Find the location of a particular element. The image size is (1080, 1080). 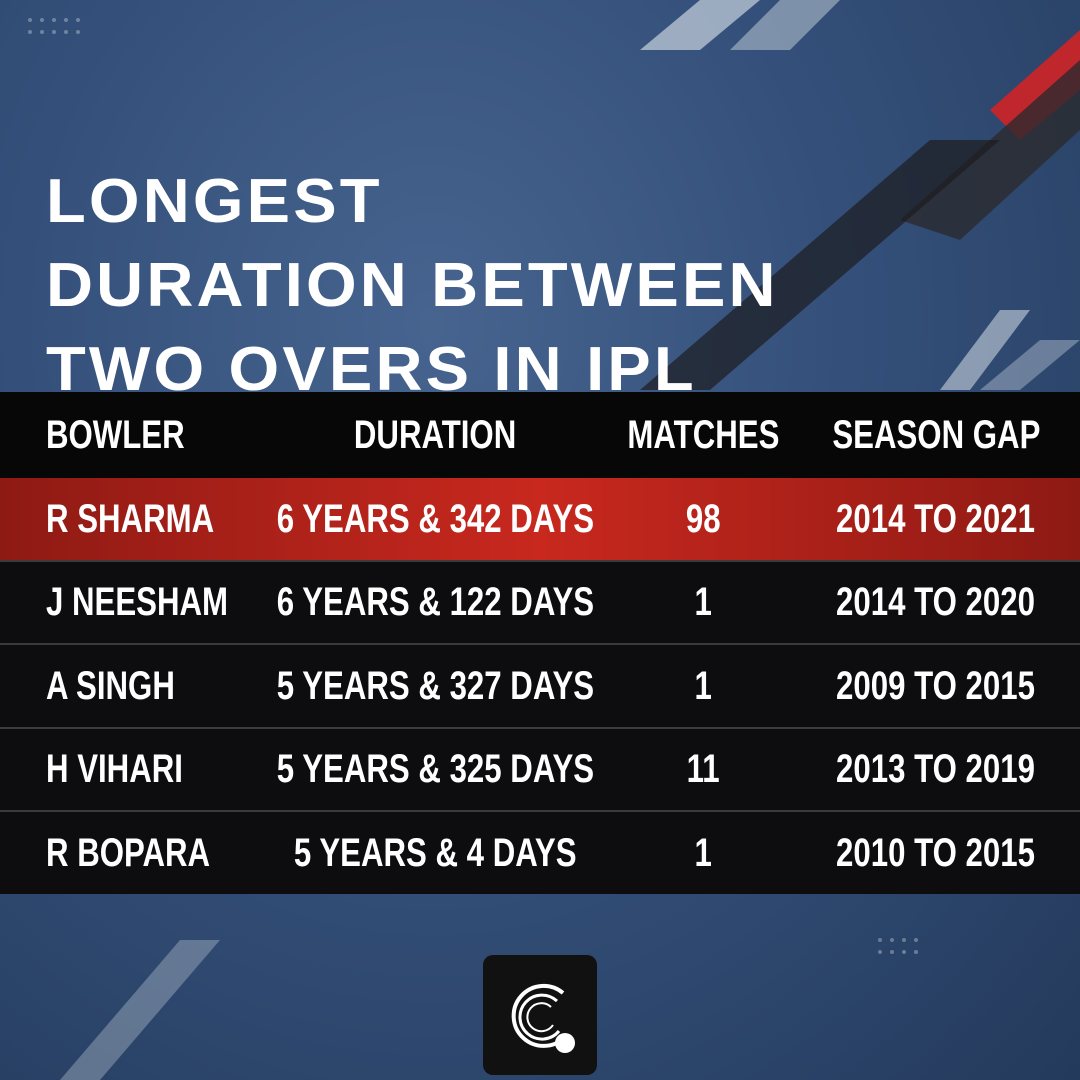

table-cell: 6 YEARS & 122 DAYS is located at coordinates (434, 603).